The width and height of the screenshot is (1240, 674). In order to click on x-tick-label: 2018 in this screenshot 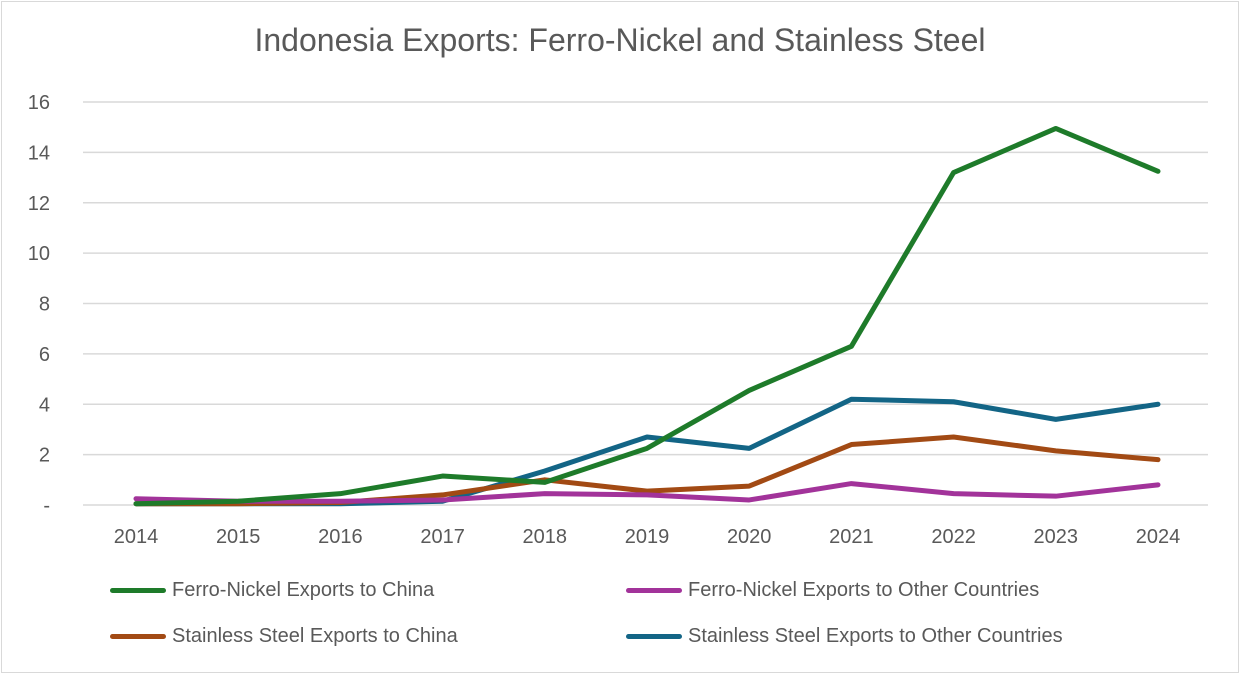, I will do `click(545, 537)`.